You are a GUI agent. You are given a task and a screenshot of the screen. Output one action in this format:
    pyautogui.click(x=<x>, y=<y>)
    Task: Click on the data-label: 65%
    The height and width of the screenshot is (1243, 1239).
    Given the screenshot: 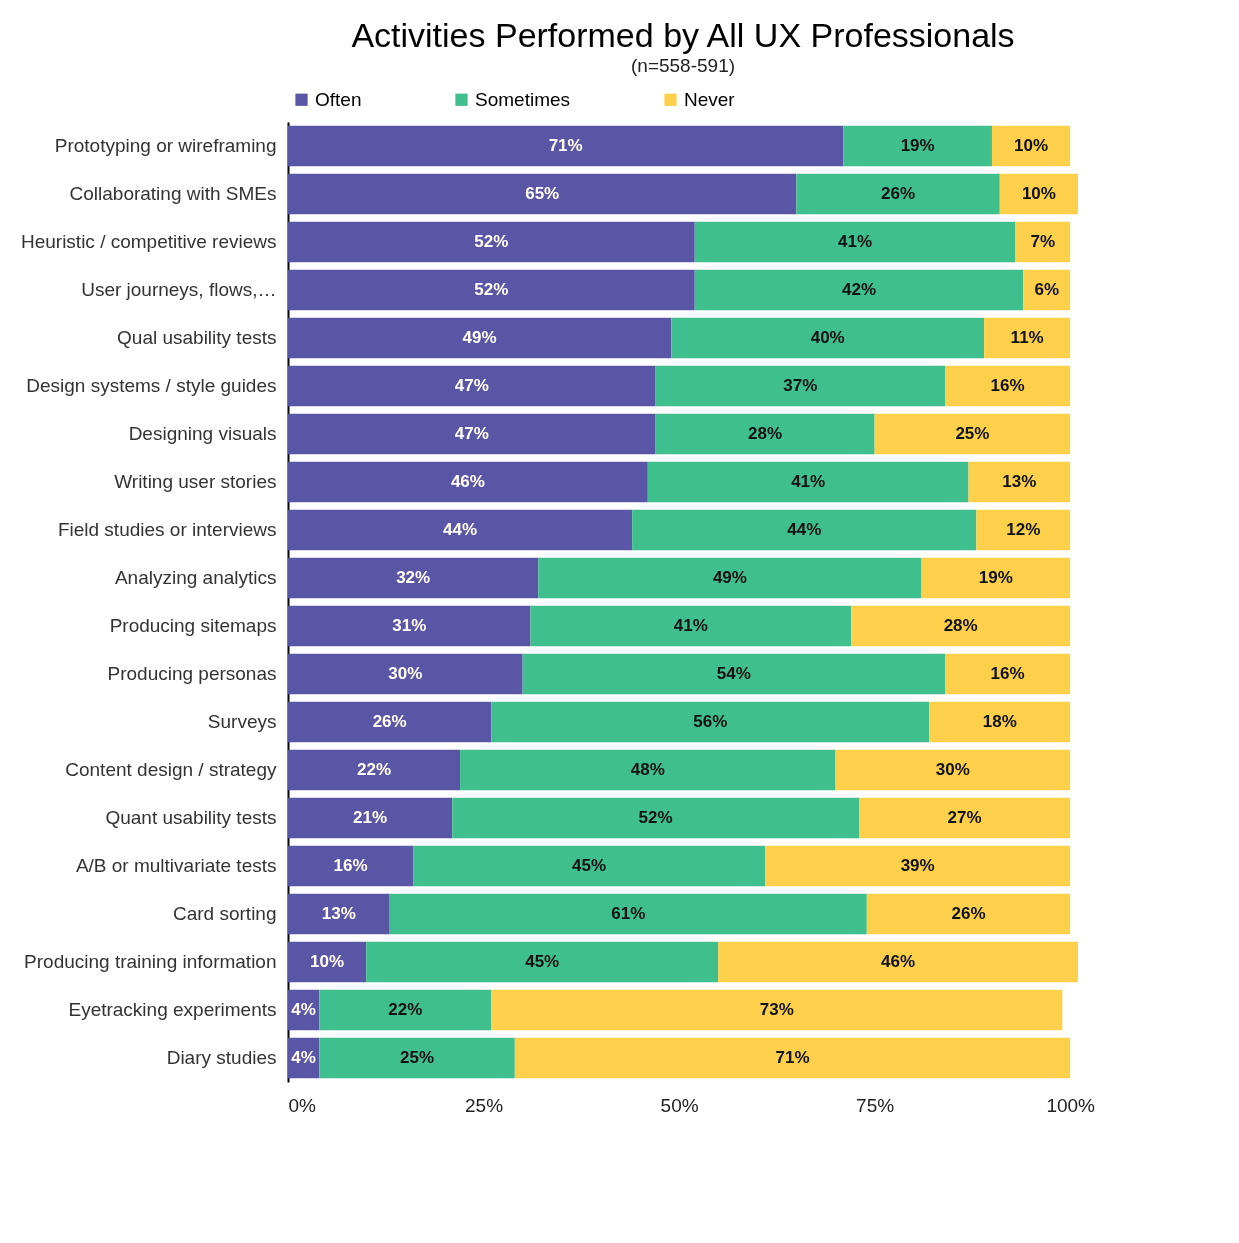 What is the action you would take?
    pyautogui.click(x=542, y=193)
    